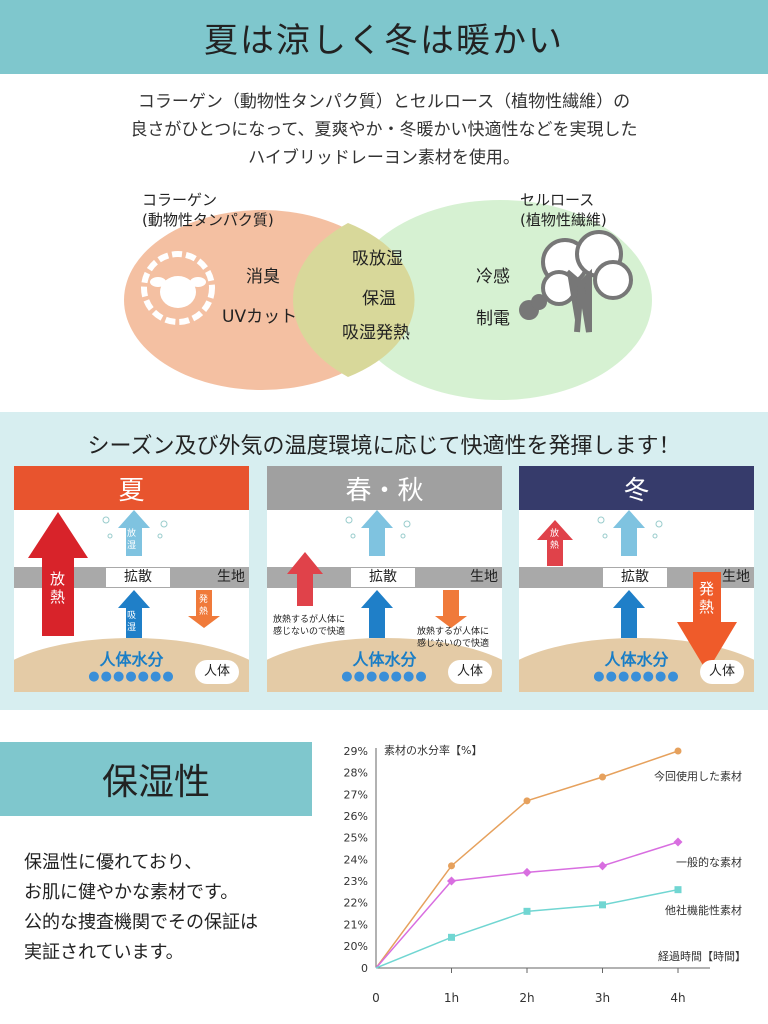 The height and width of the screenshot is (1024, 768). Describe the element at coordinates (451, 998) in the screenshot. I see `x-tick-label: 1h` at that location.